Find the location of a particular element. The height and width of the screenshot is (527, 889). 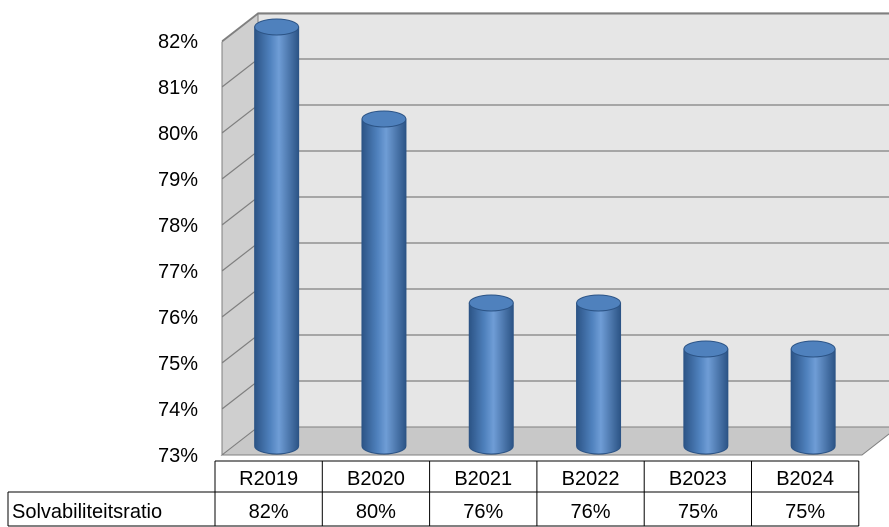

side-wall is located at coordinates (240, 234).